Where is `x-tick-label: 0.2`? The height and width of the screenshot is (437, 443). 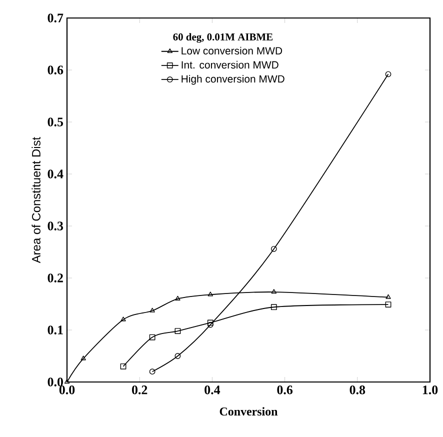
x-tick-label: 0.2 is located at coordinates (140, 390).